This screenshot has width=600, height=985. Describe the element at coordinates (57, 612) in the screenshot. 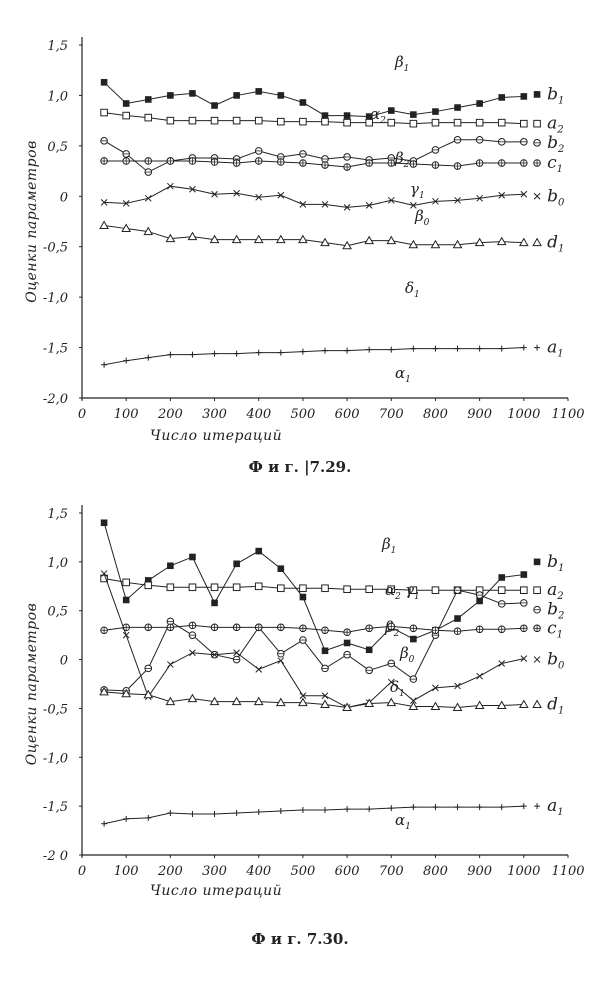

I see `y-tick-label: 0,5` at that location.